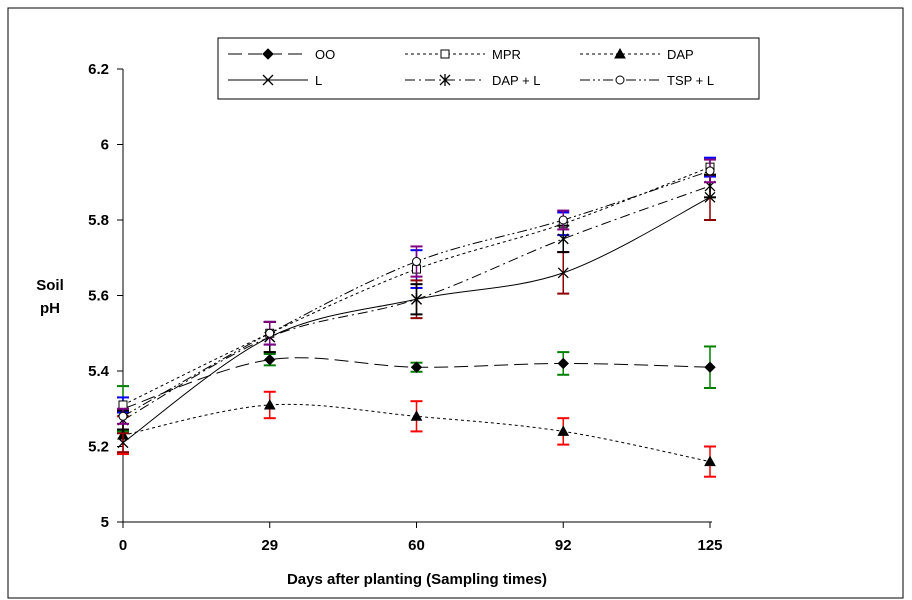 The height and width of the screenshot is (600, 912). I want to click on legend-label: TSP + L, so click(690, 80).